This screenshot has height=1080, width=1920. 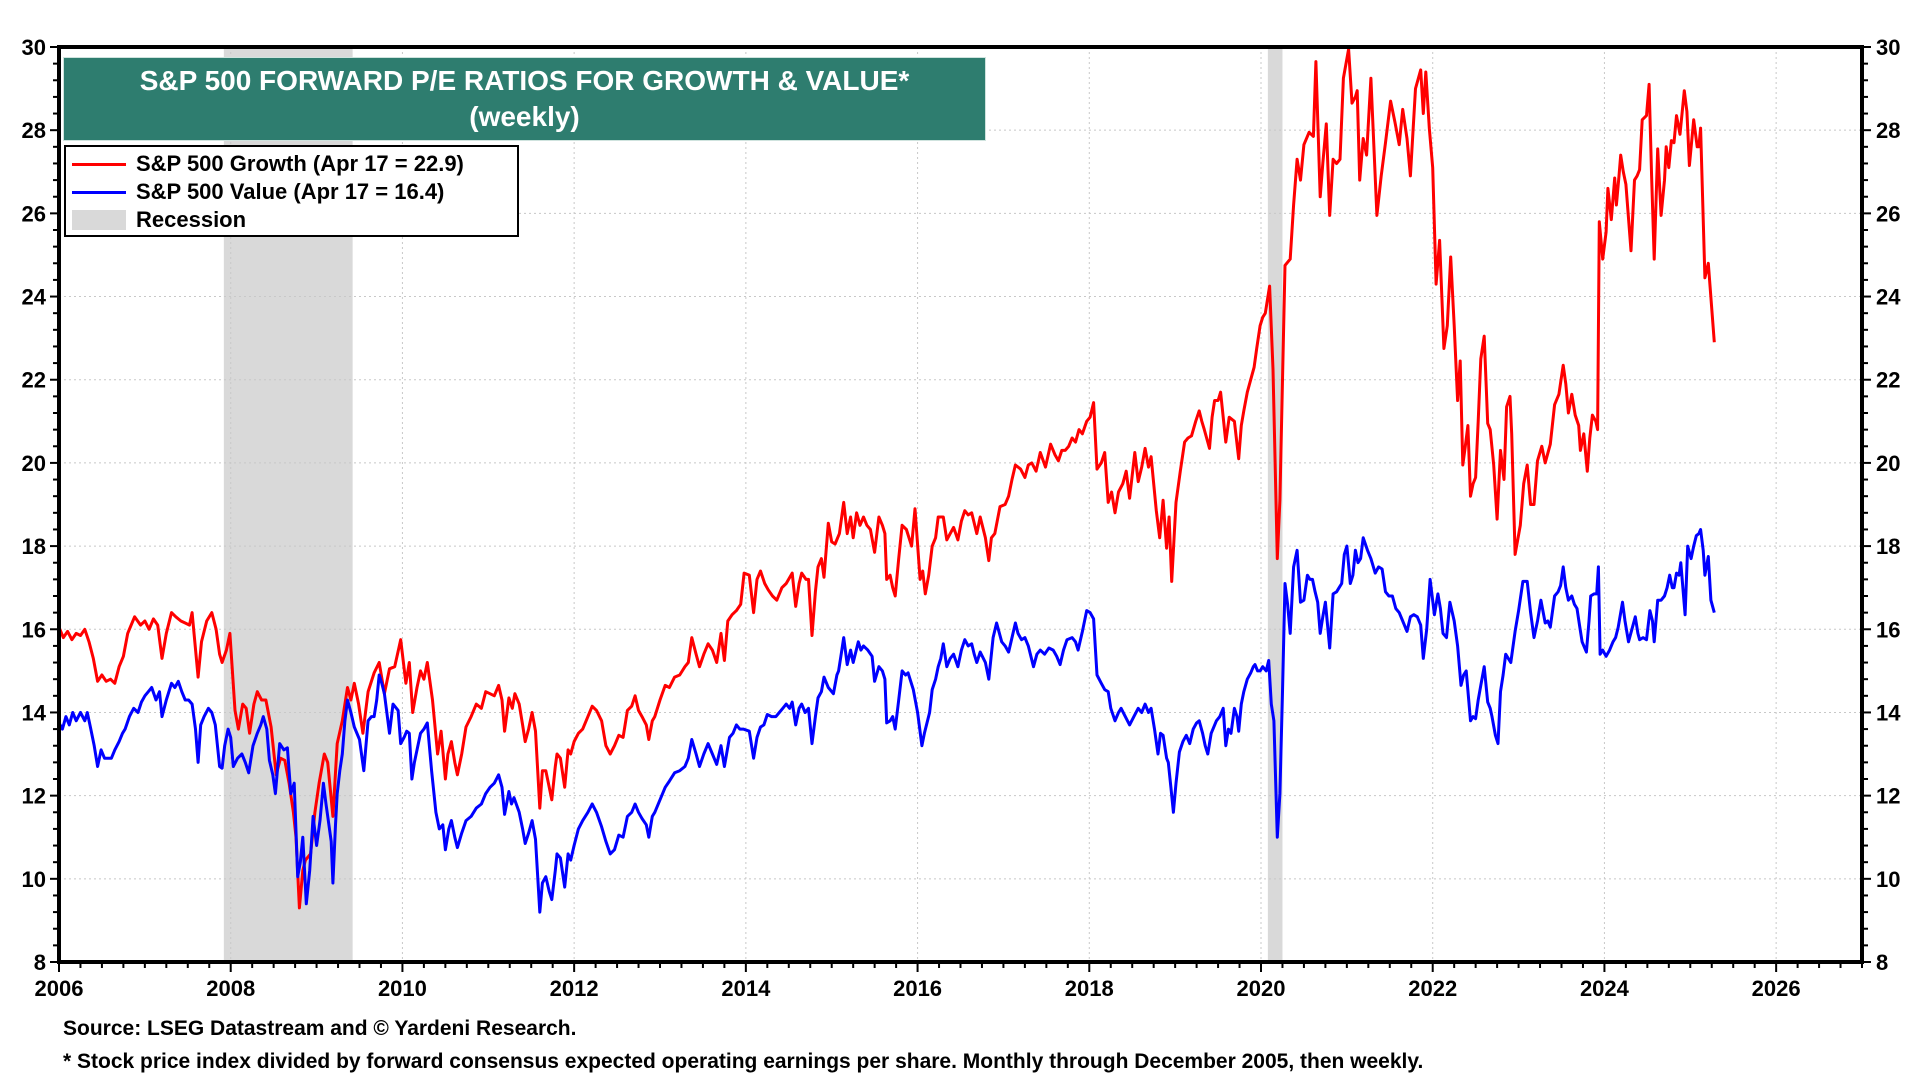 What do you see at coordinates (1888, 546) in the screenshot?
I see `y-tick-label-right: 18` at bounding box center [1888, 546].